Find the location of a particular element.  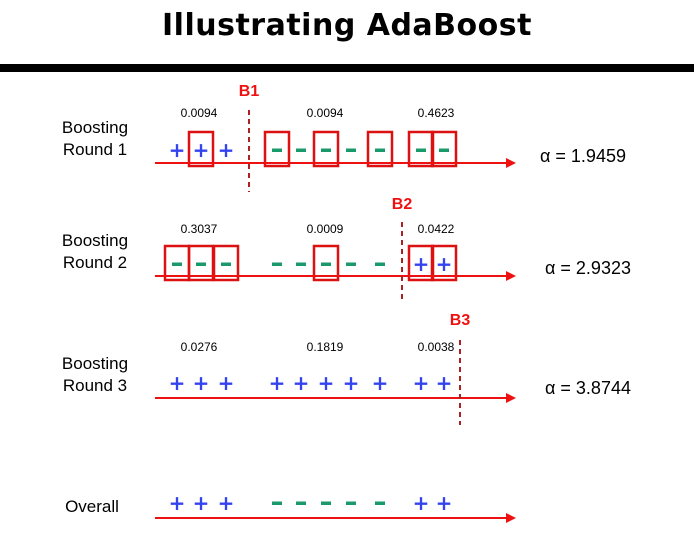

round-2-weight-1: 0.3037 is located at coordinates (199, 229).